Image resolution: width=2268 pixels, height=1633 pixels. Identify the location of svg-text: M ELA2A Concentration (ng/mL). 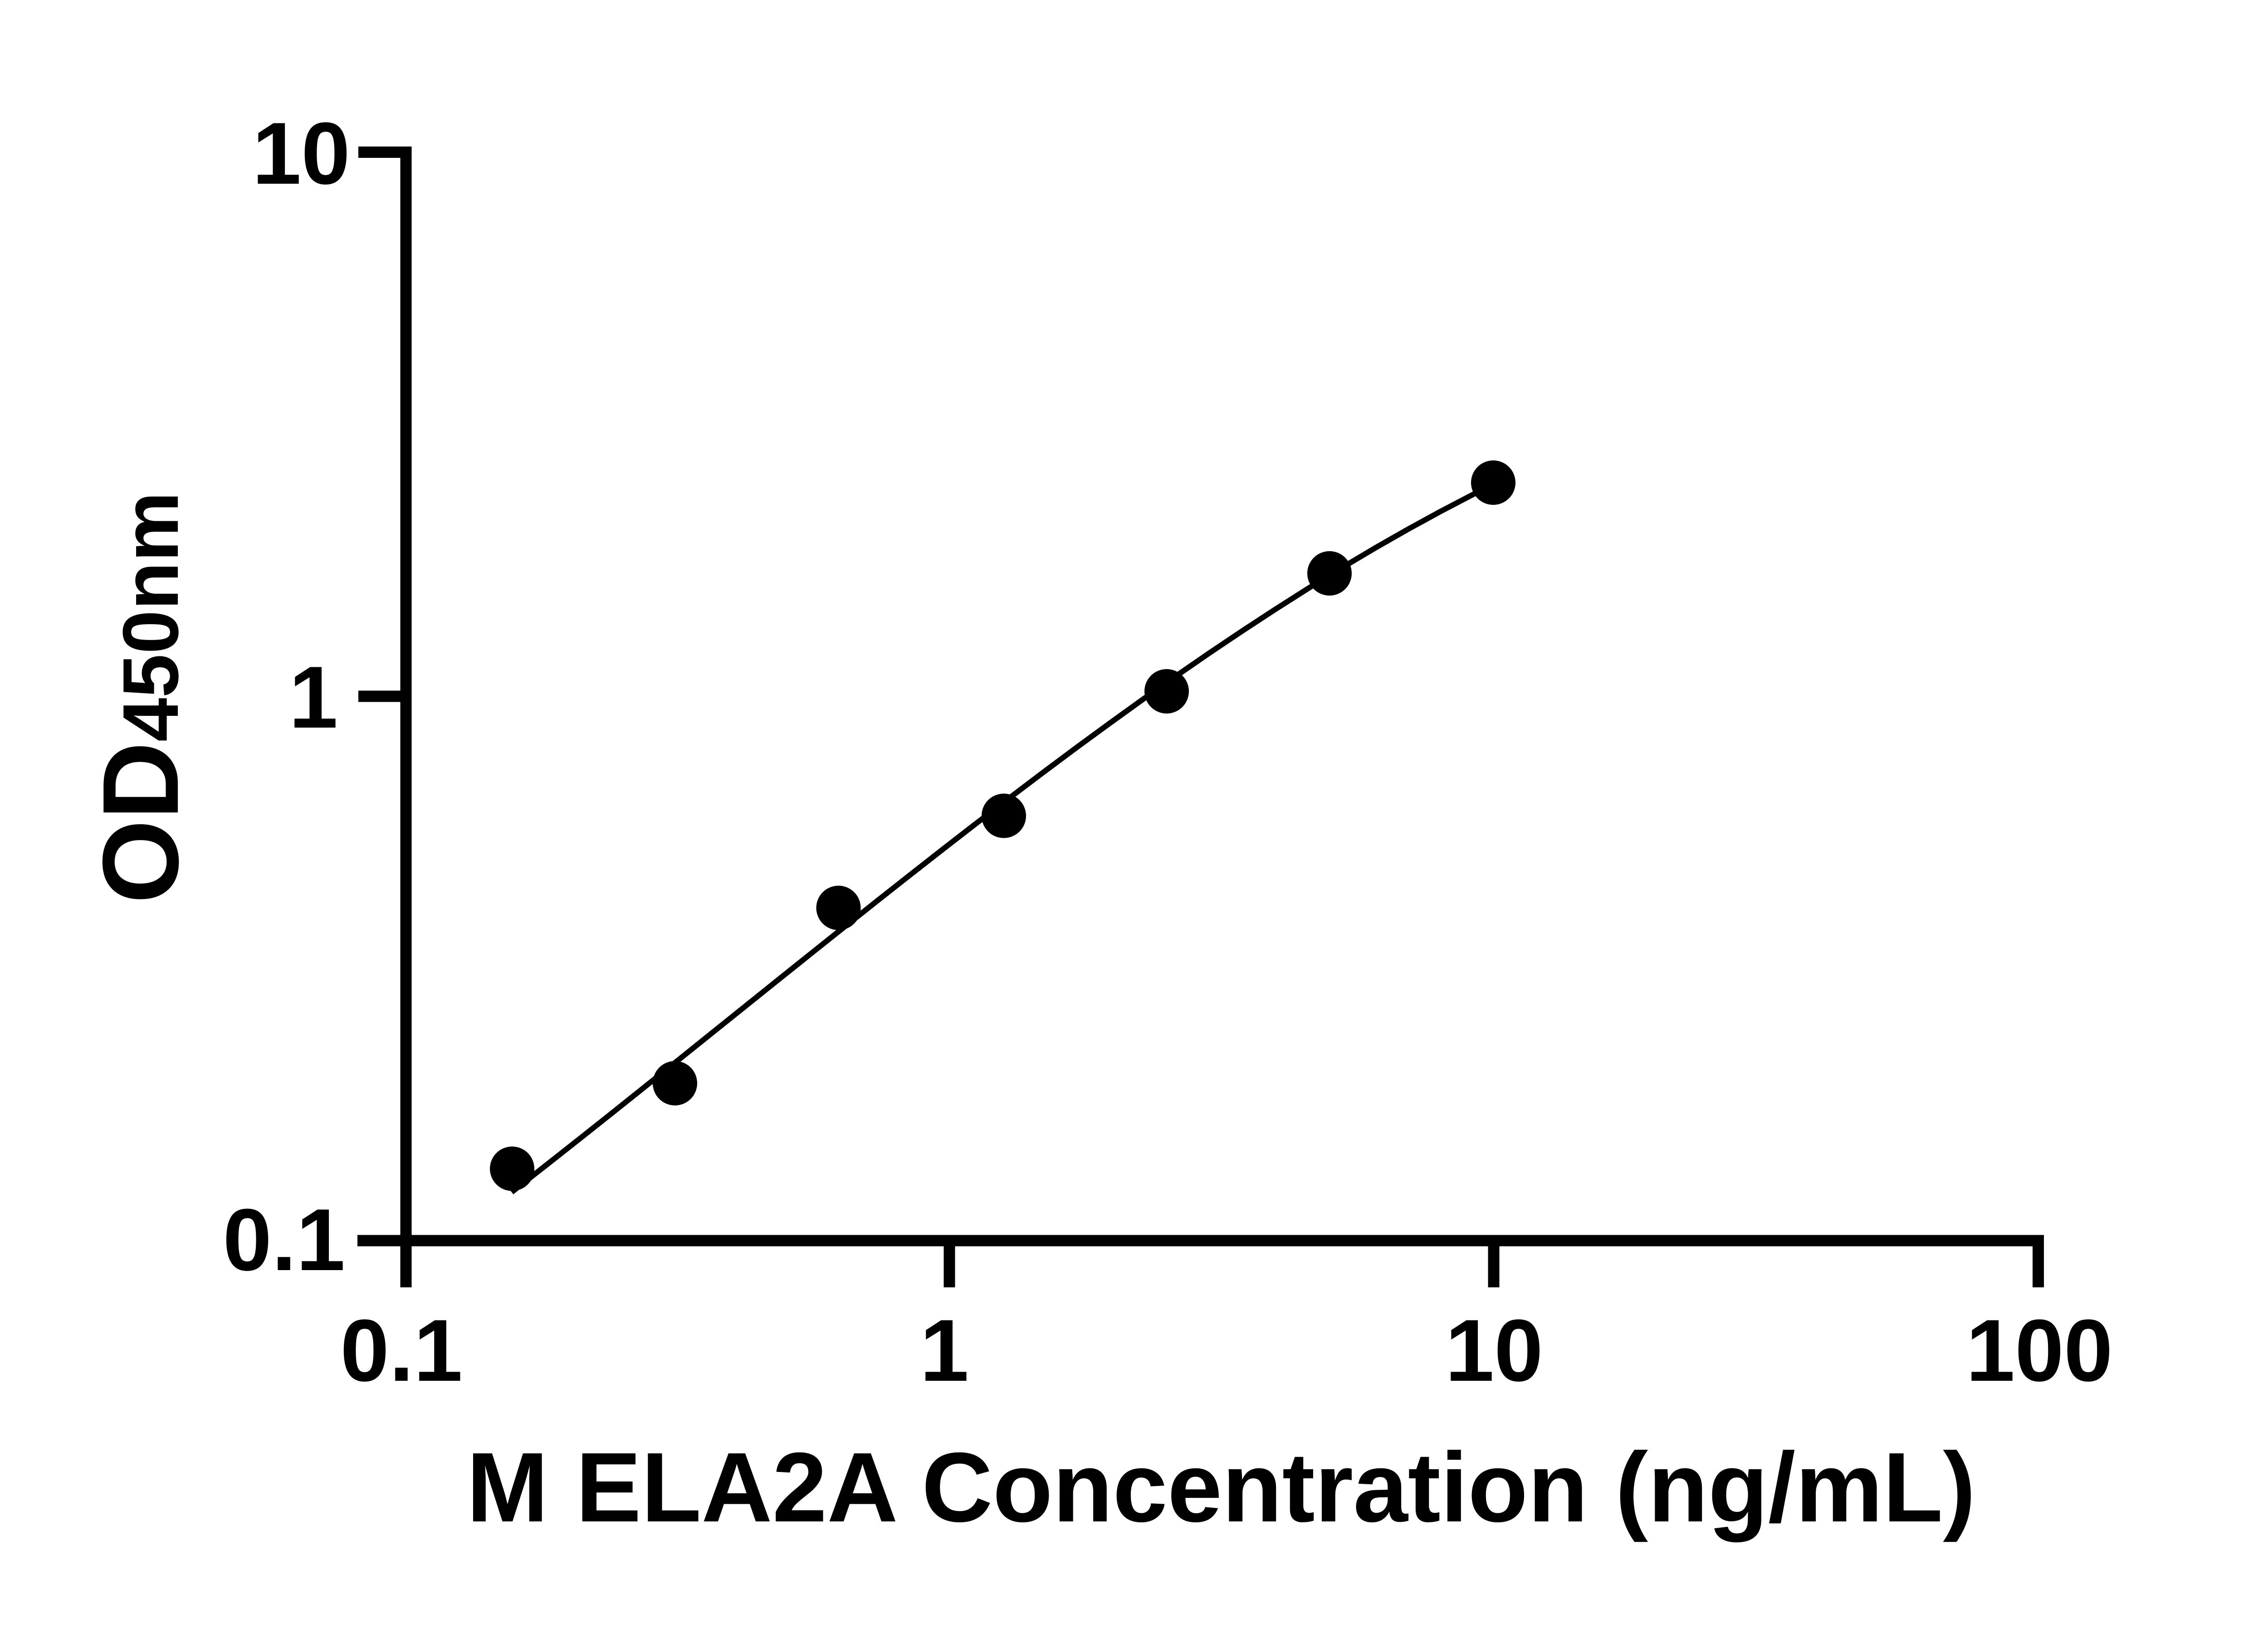
(1222, 1488).